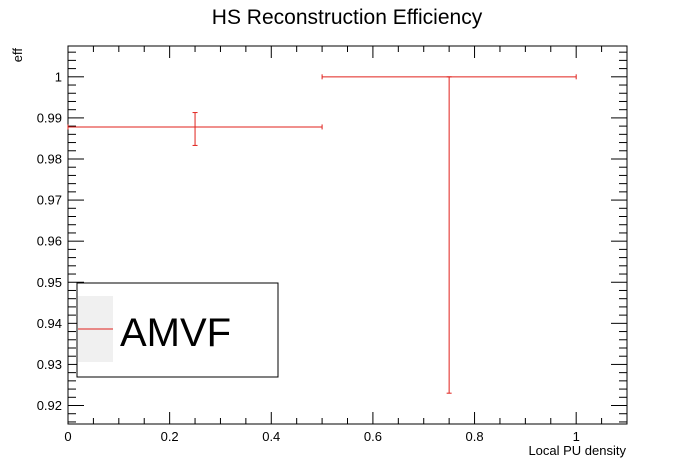 The image size is (696, 472). Describe the element at coordinates (576, 436) in the screenshot. I see `x-tick-label: 1` at that location.